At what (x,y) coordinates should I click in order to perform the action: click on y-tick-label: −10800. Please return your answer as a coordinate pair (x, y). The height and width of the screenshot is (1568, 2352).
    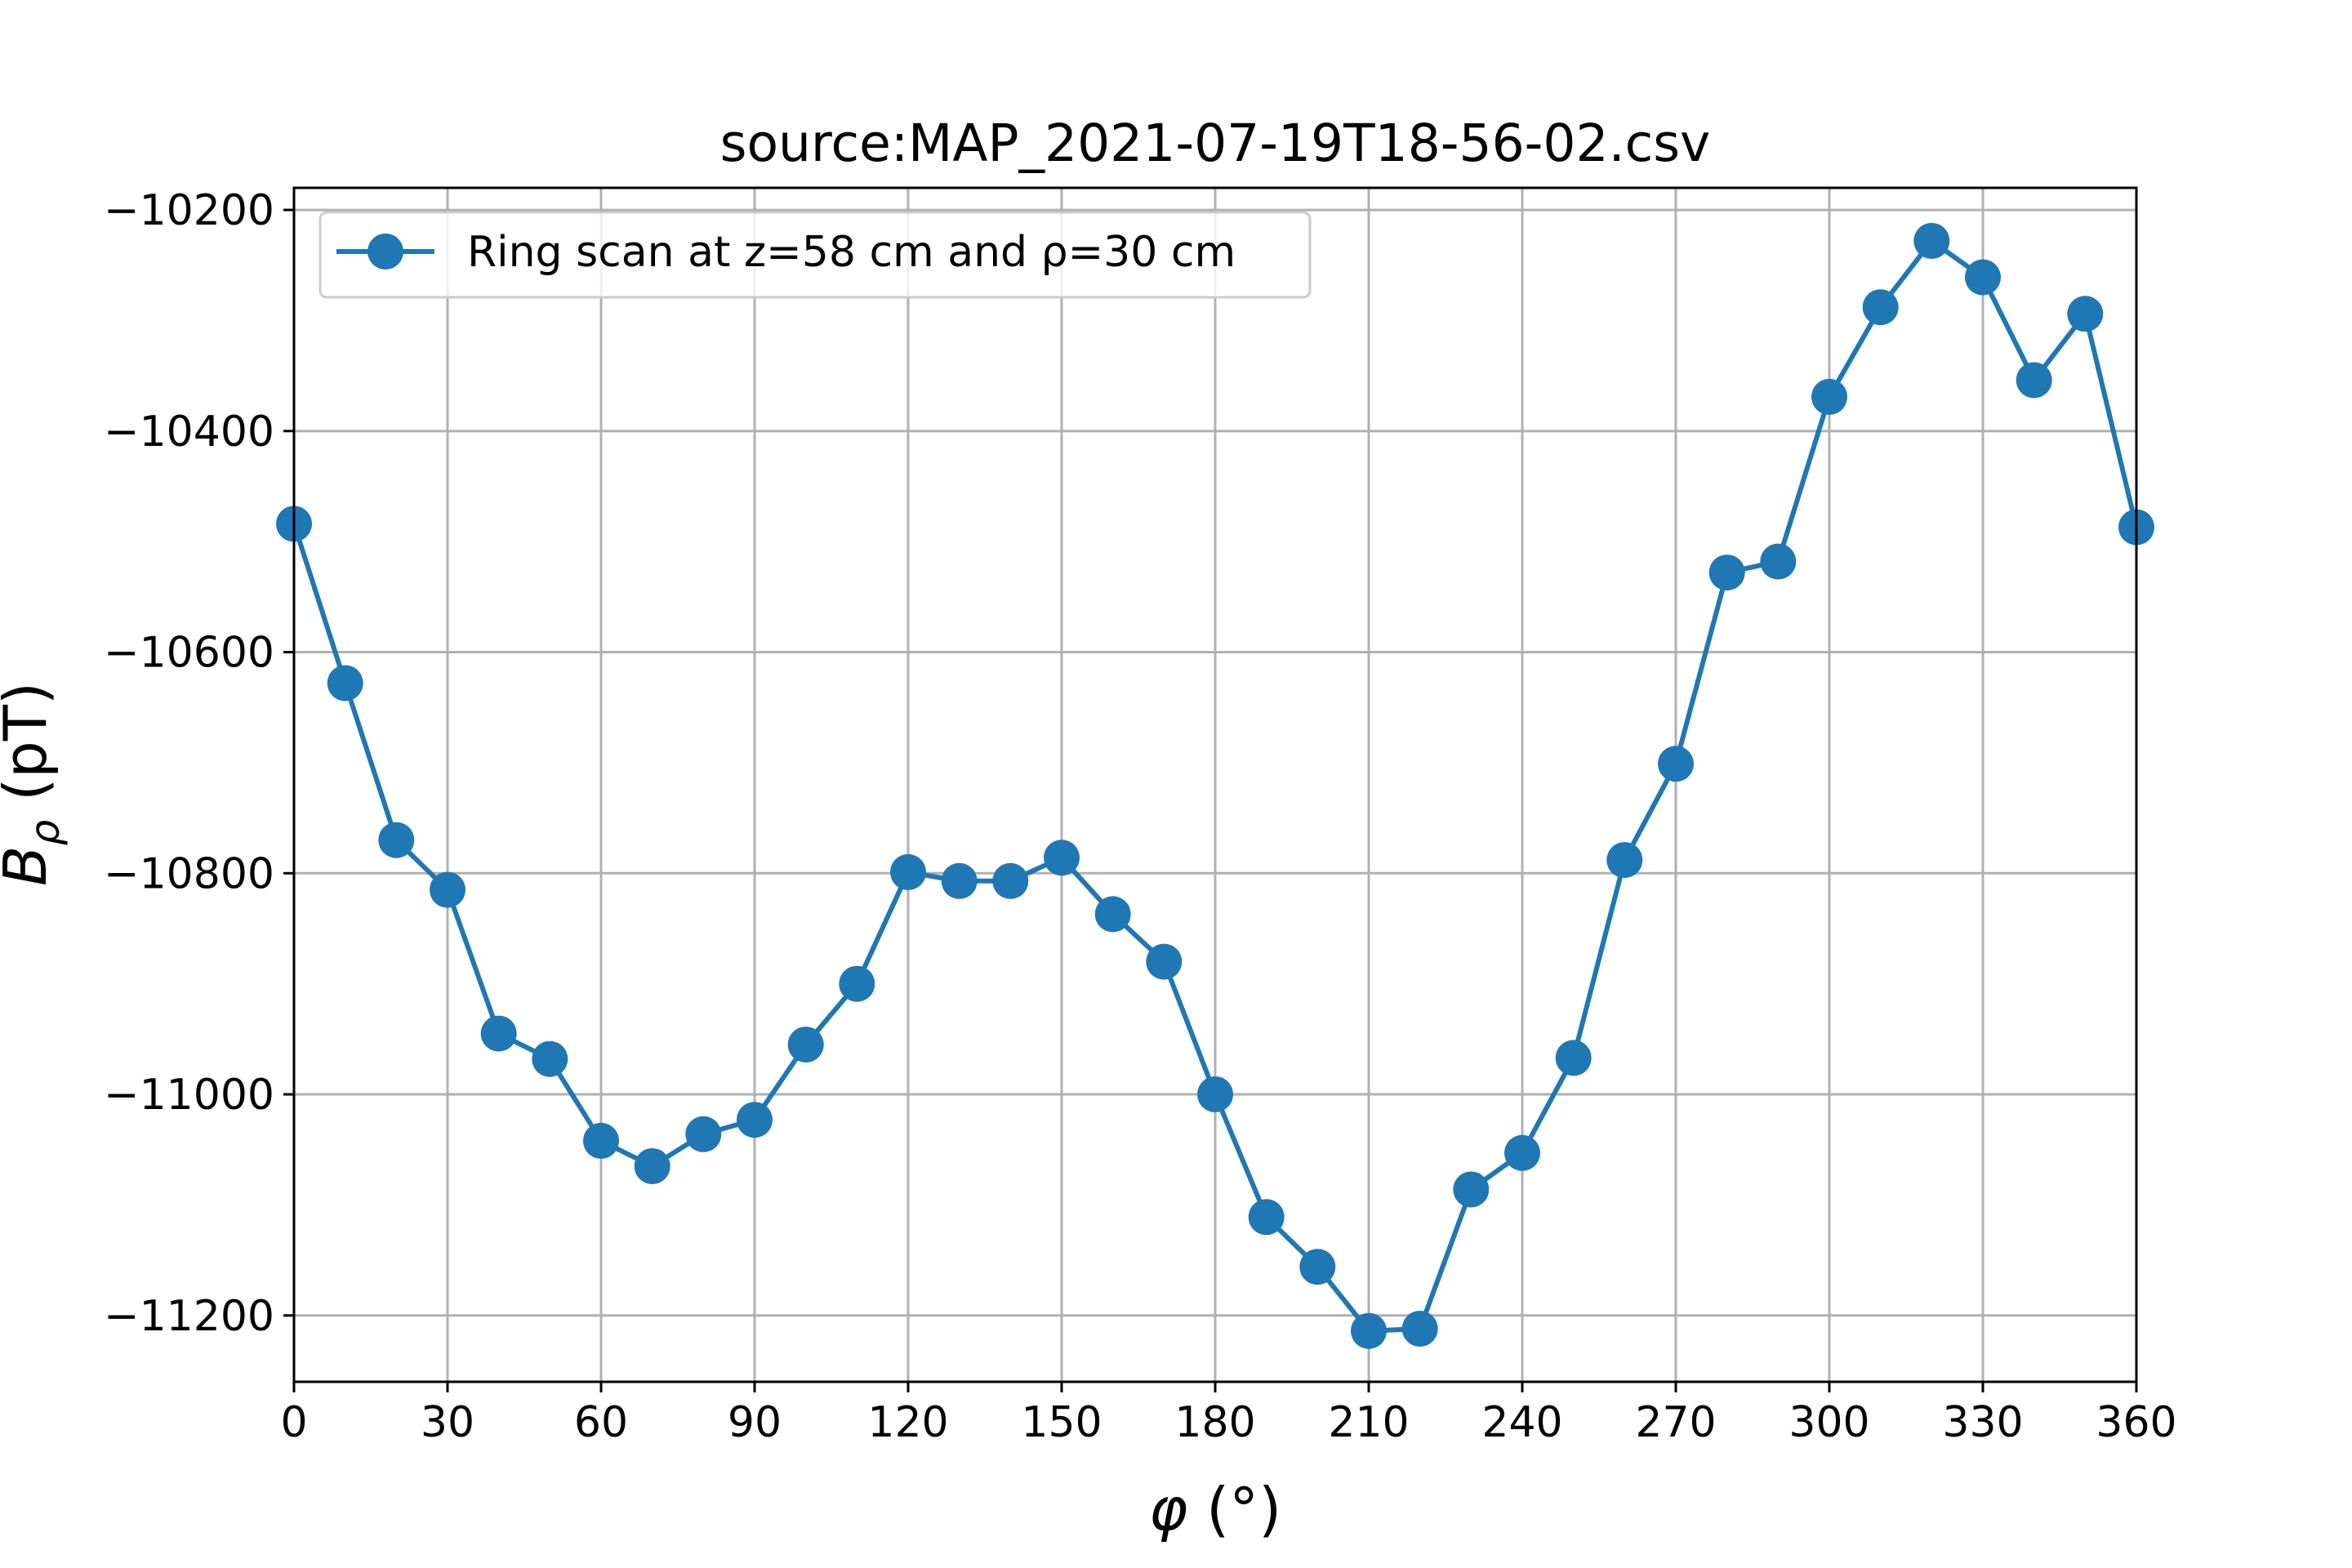
    Looking at the image, I should click on (189, 874).